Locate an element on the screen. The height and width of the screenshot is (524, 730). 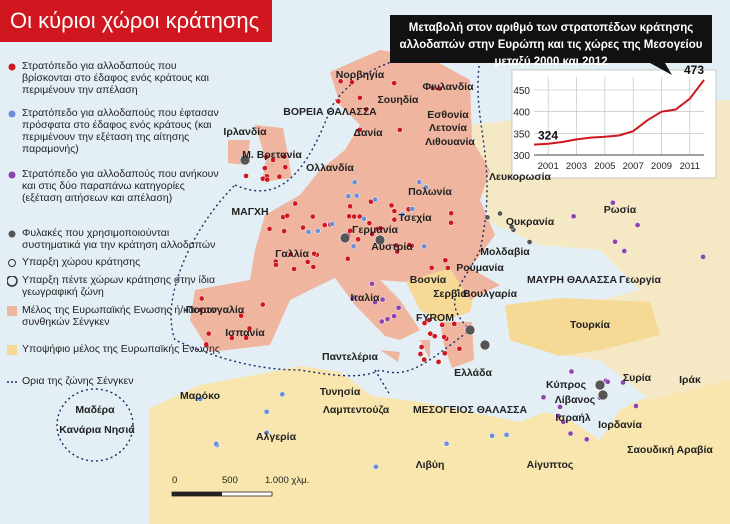
chart-title-box is located at coordinates (551, 39).